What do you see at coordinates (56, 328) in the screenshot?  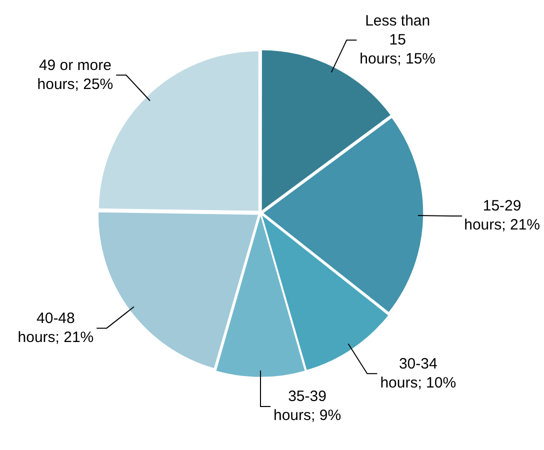 I see `slice-label: 40-48 hours; 21%` at bounding box center [56, 328].